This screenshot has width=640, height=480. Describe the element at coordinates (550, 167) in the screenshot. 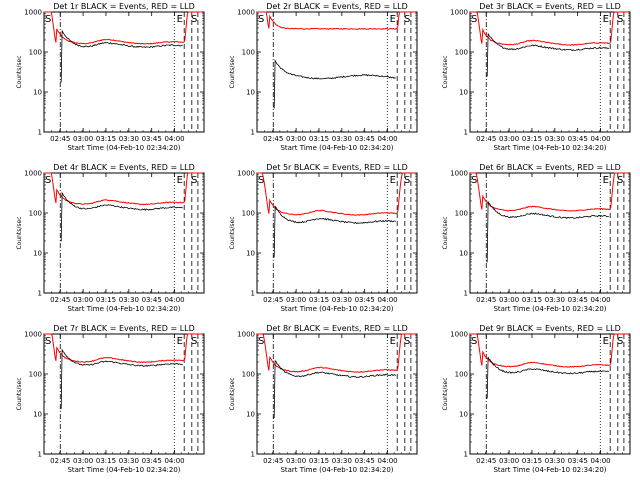

I see `panel-title: Det 6r BLACK = Events, RED = LLD` at that location.